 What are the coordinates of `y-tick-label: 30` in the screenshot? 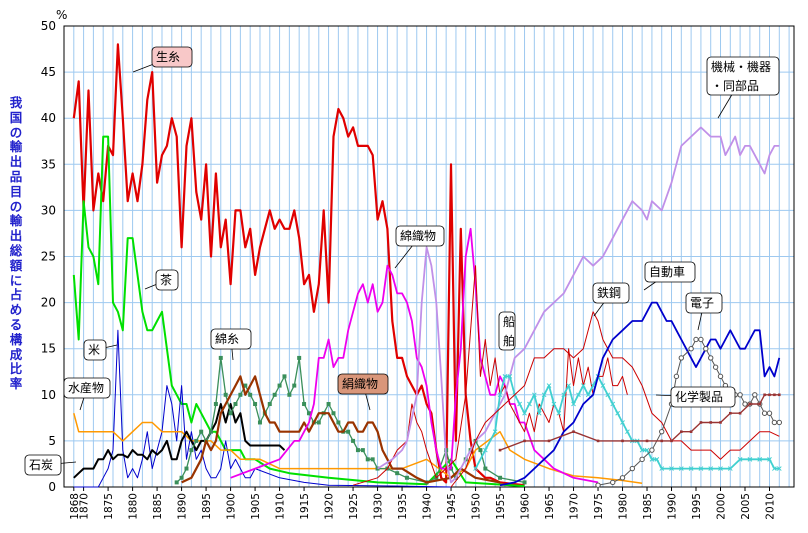 It's located at (48, 210).